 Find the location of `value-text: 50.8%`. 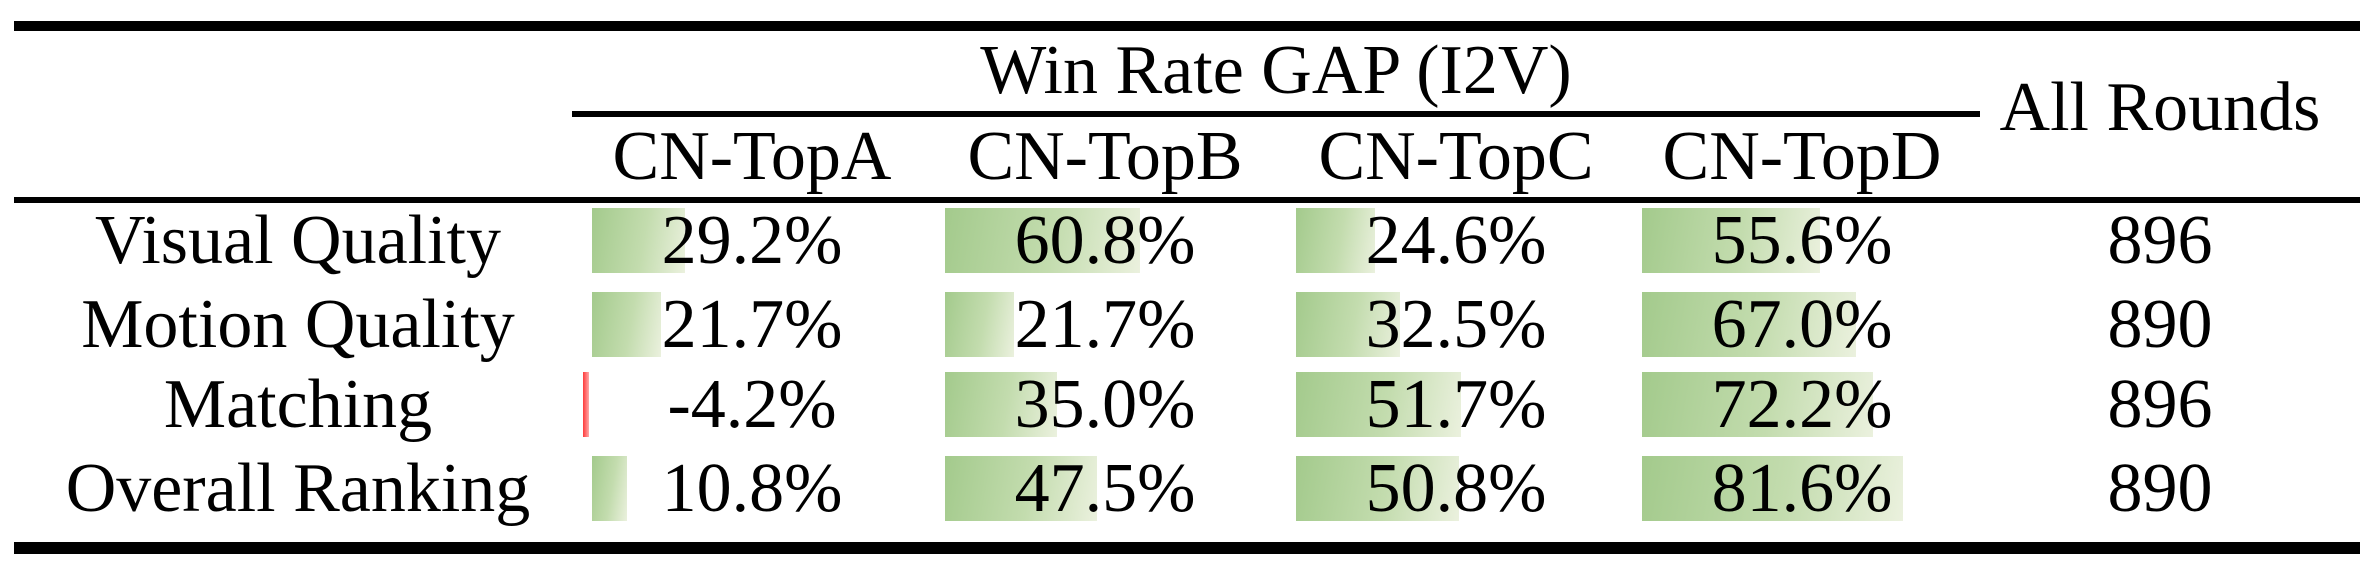

value-text: 50.8% is located at coordinates (1456, 488).